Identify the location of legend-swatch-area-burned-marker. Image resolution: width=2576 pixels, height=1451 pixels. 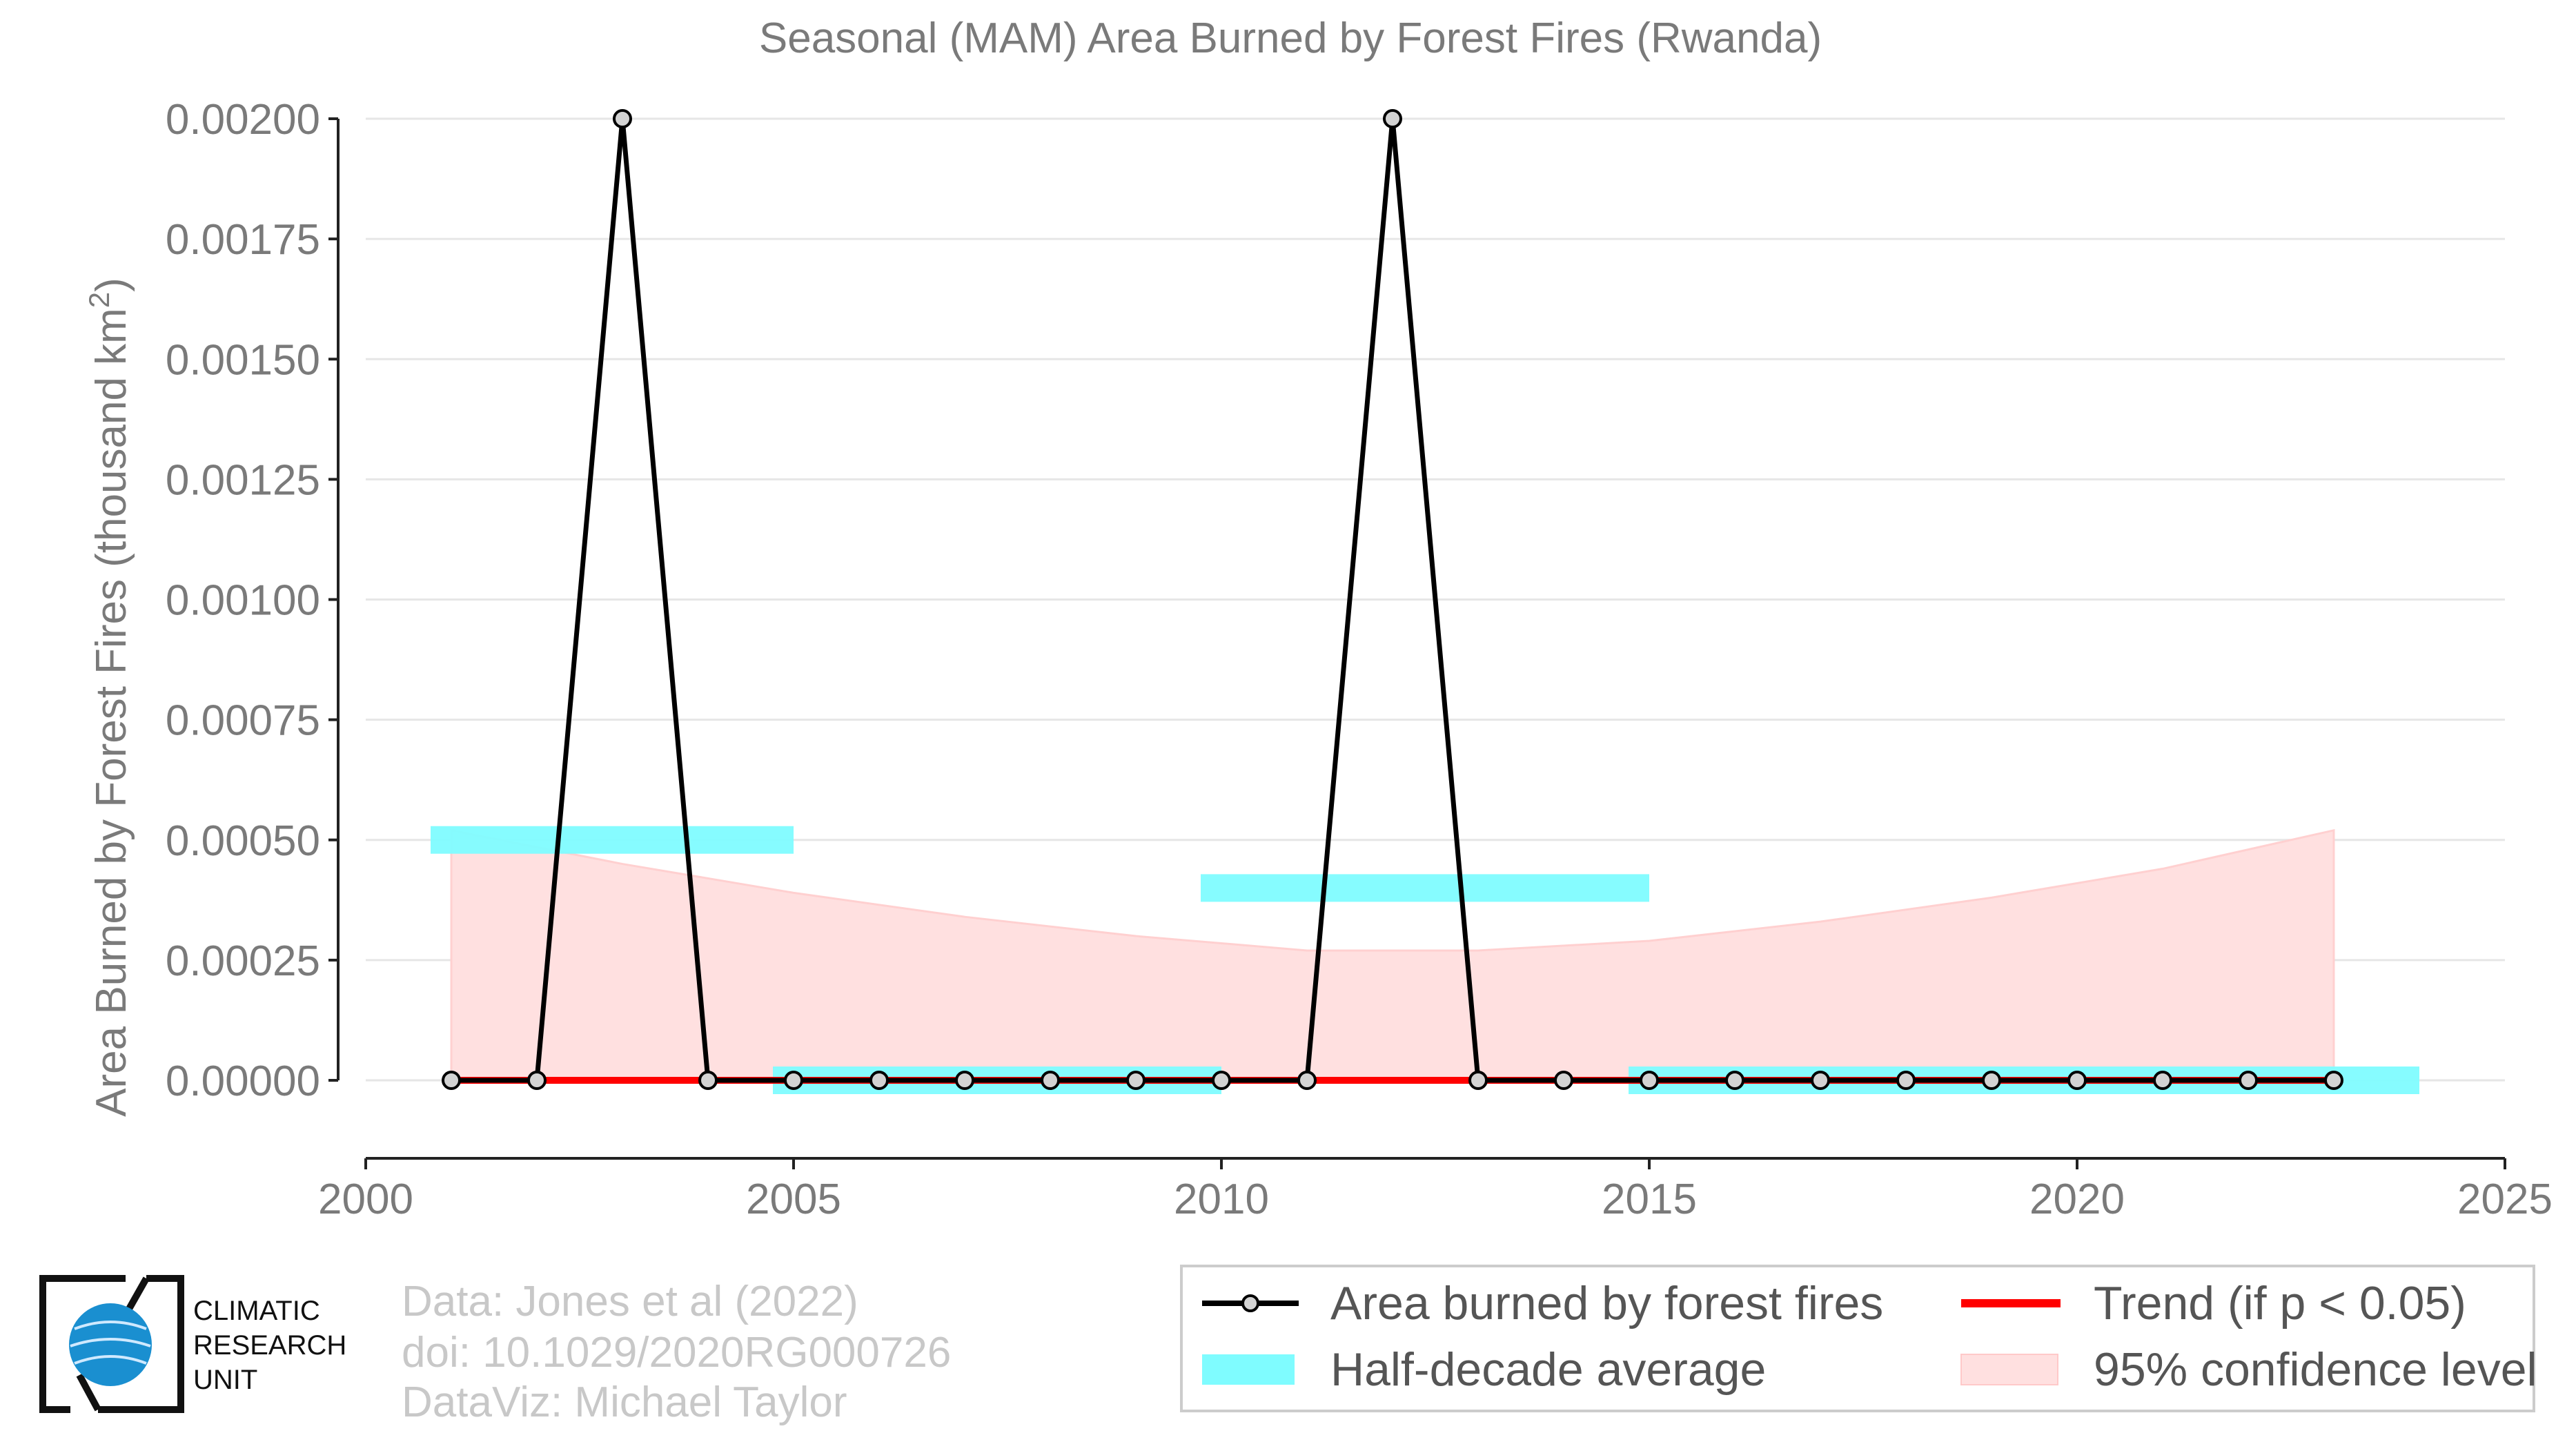
(1250, 1303).